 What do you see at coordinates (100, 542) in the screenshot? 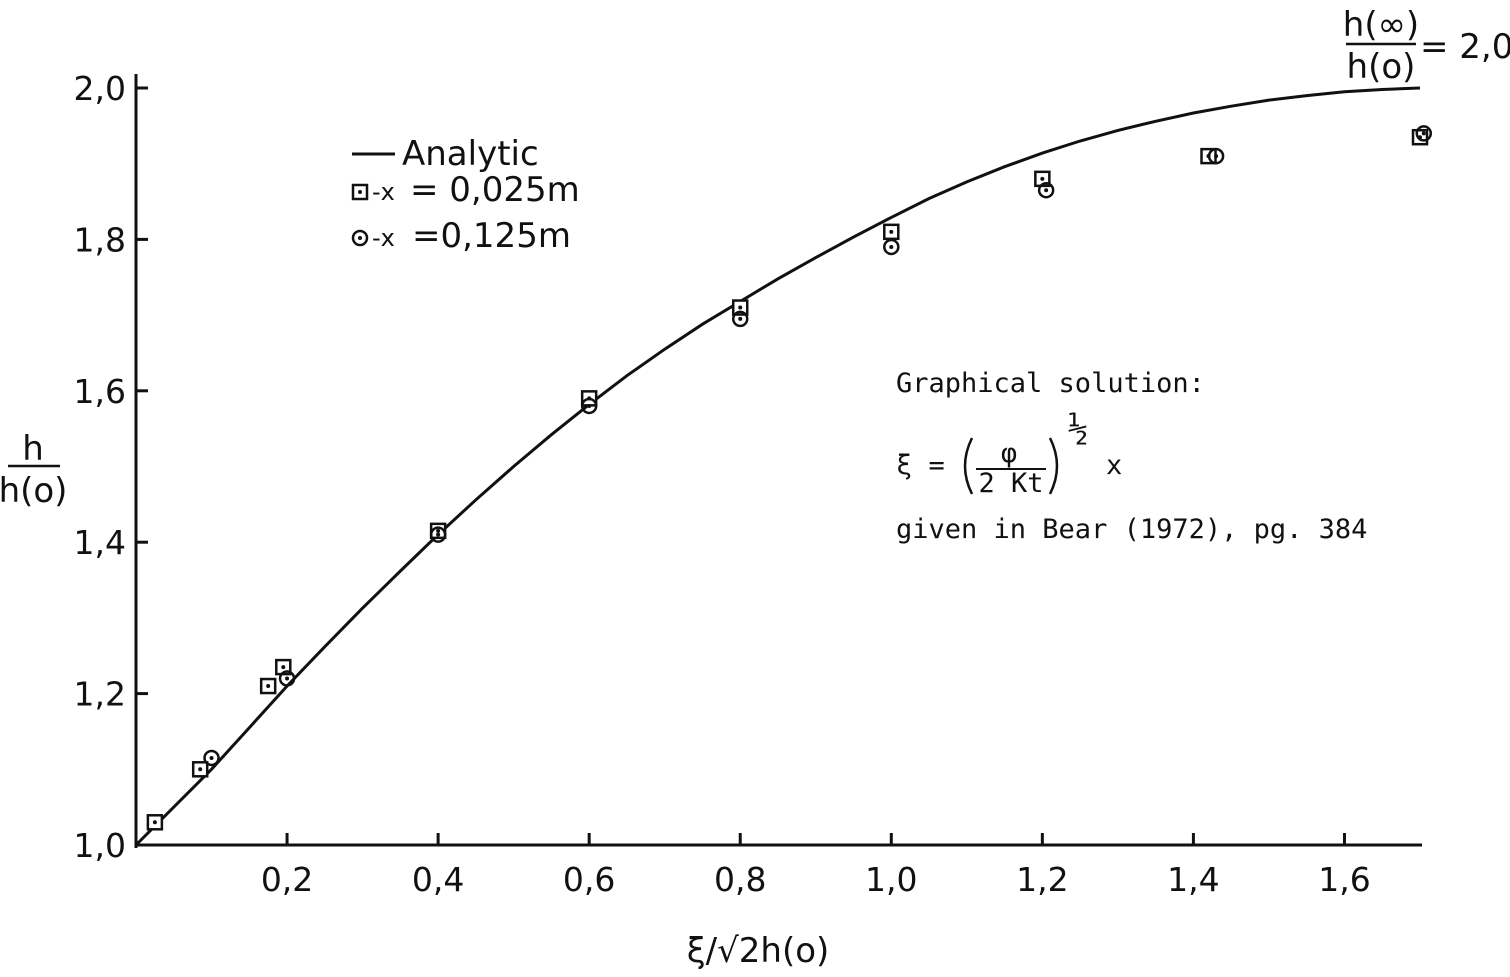
I see `y-tick-label: 1,4` at bounding box center [100, 542].